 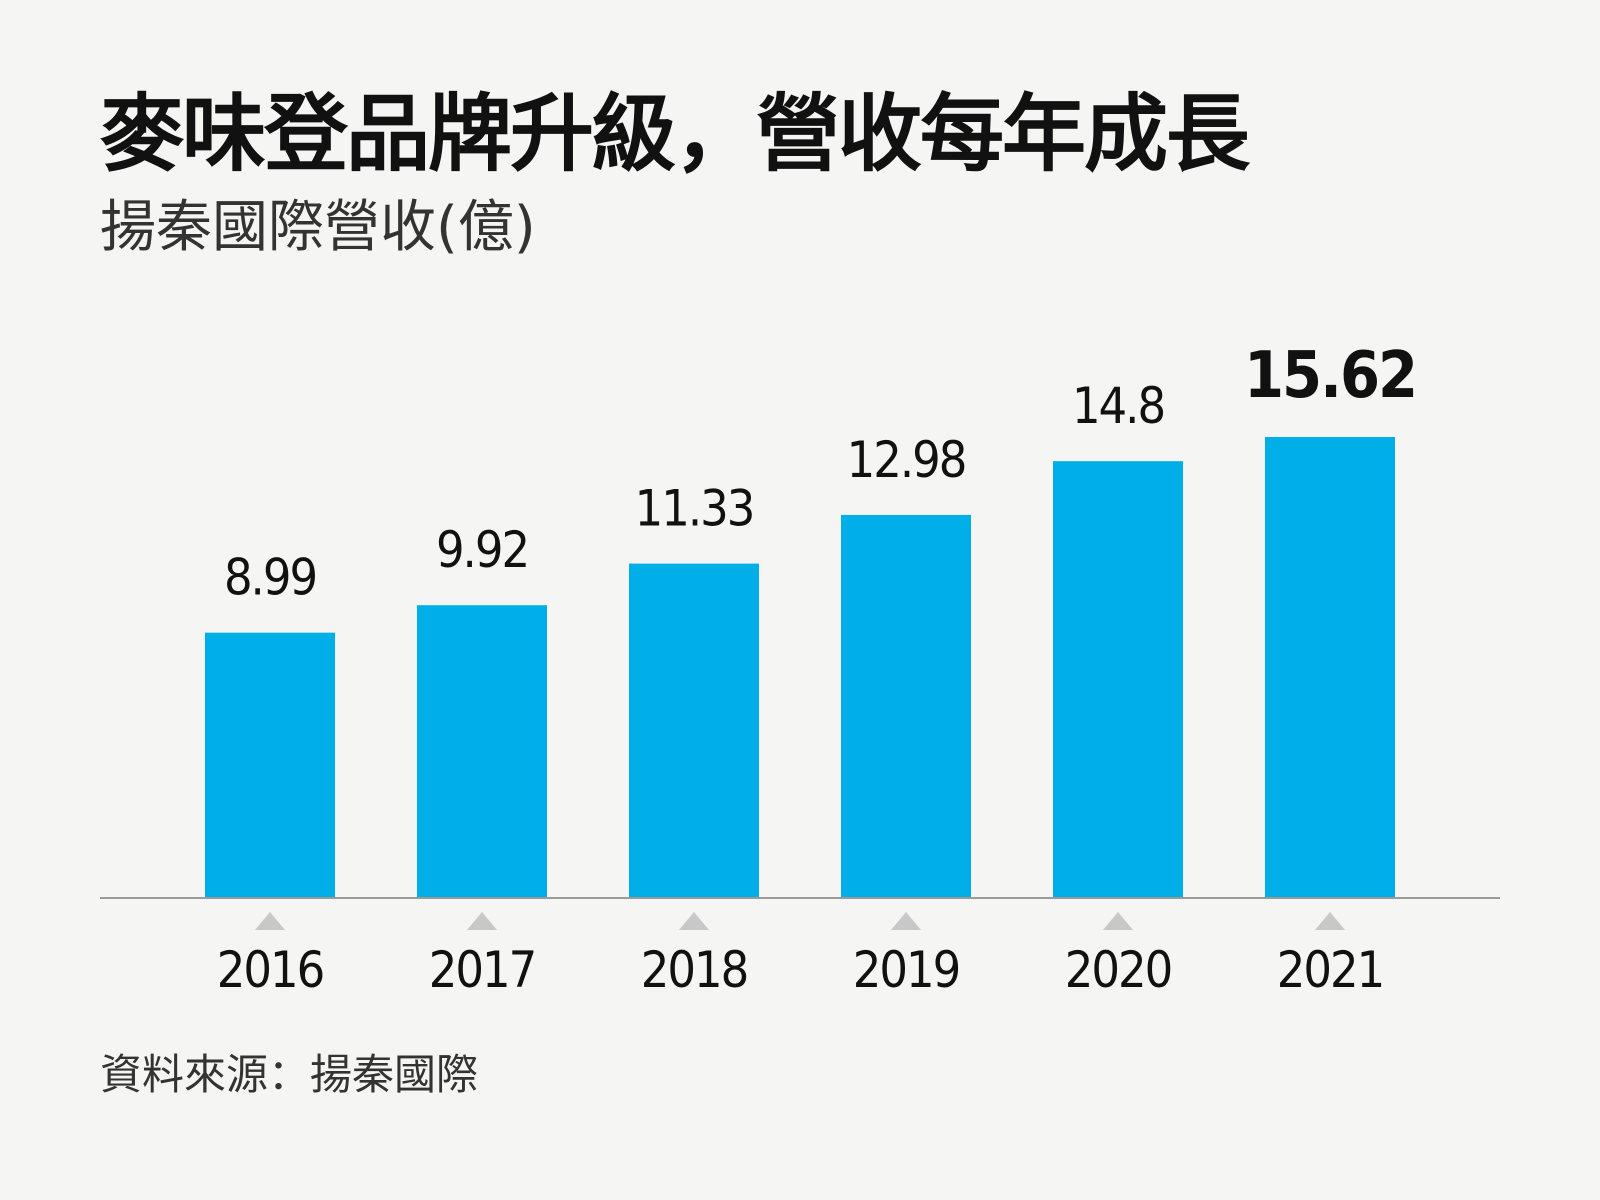 What do you see at coordinates (675, 134) in the screenshot?
I see `chart-title: 麥味登品牌升級，營收每年成長` at bounding box center [675, 134].